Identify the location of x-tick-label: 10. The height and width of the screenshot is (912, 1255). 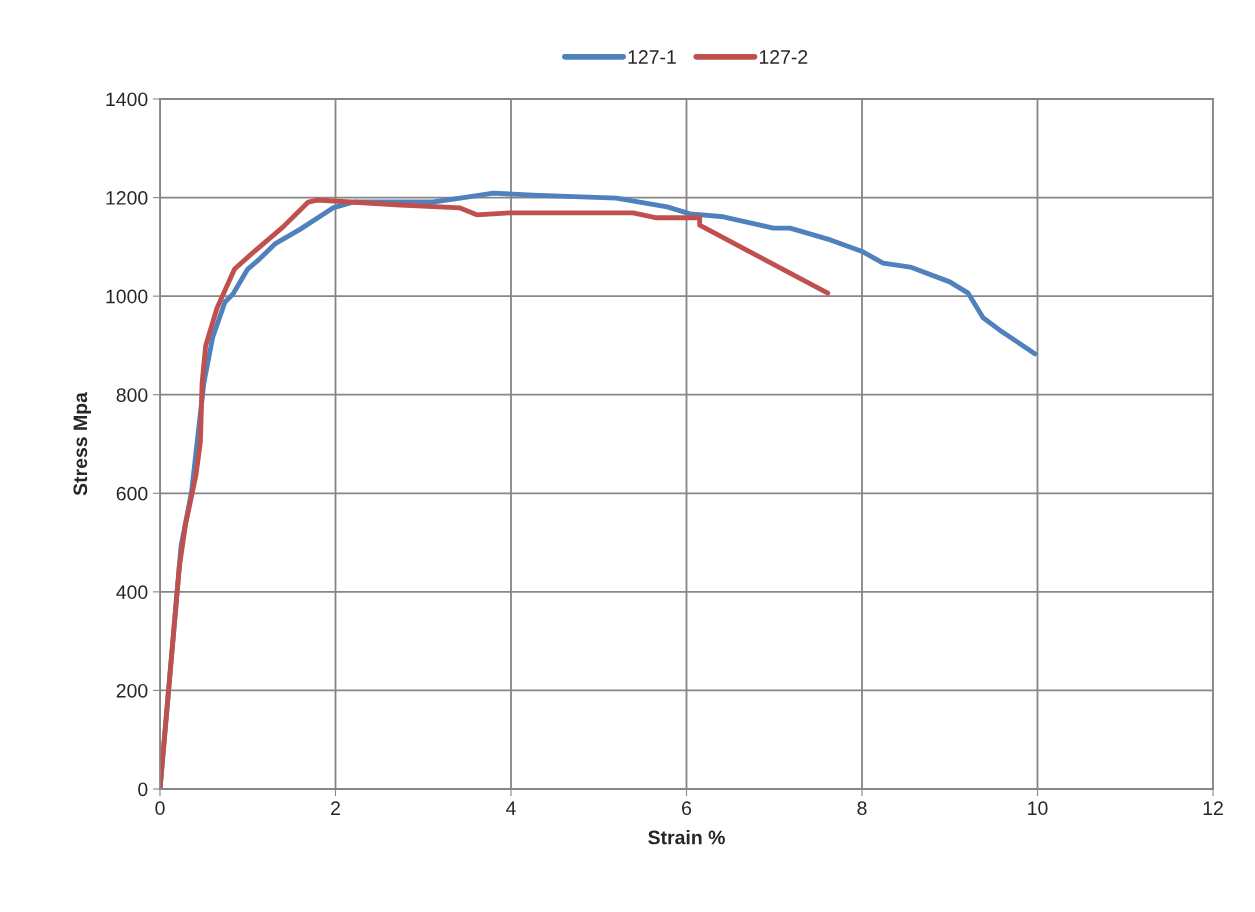
(1038, 808).